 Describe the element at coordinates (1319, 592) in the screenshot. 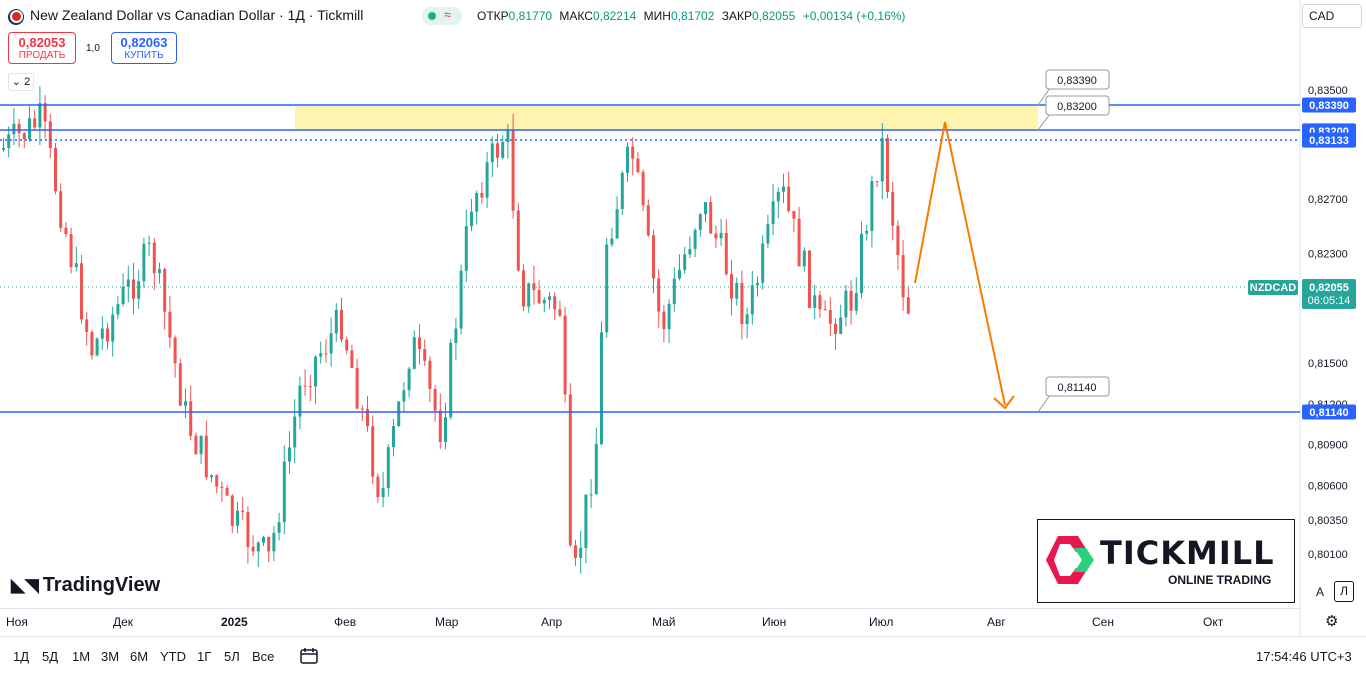

I see `auto-scale-button: A` at that location.